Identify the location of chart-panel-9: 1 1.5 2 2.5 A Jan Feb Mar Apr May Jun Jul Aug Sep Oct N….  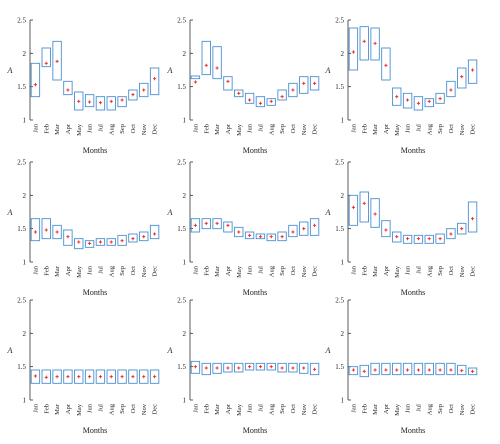
(401, 366).